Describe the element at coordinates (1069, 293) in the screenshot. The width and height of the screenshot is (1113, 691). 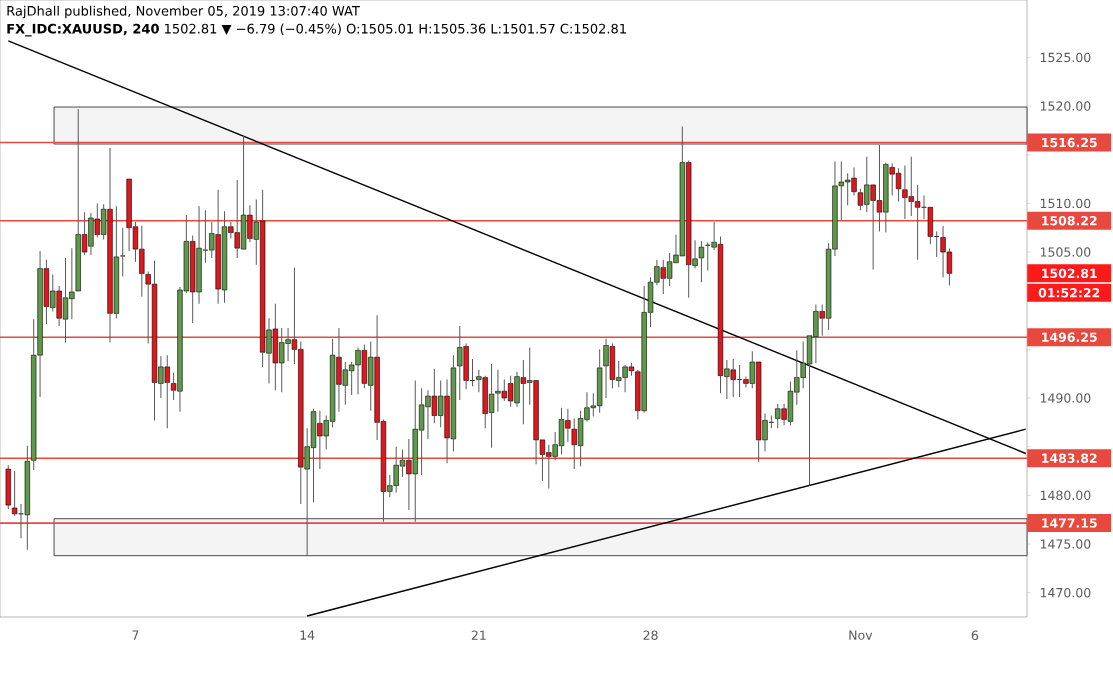
I see `text: 01:52:22` at that location.